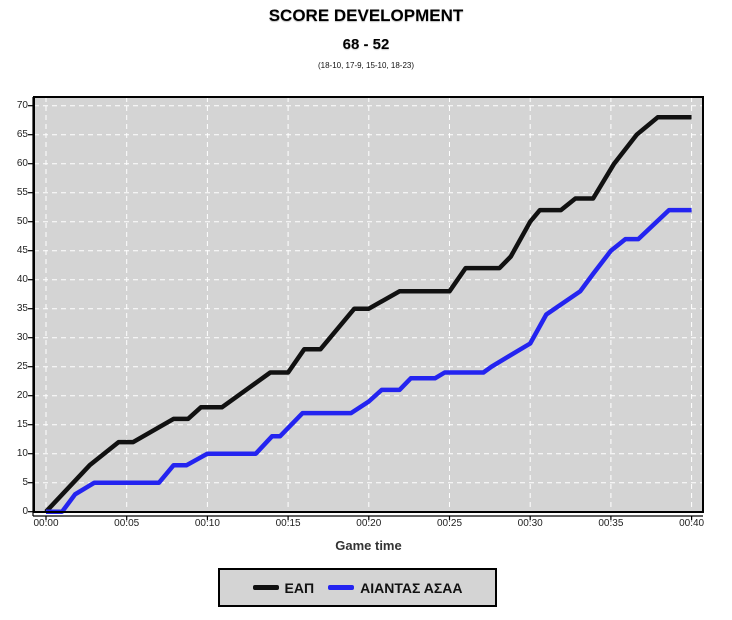 The image size is (732, 620). Describe the element at coordinates (22, 366) in the screenshot. I see `y-tick-label: 25` at that location.